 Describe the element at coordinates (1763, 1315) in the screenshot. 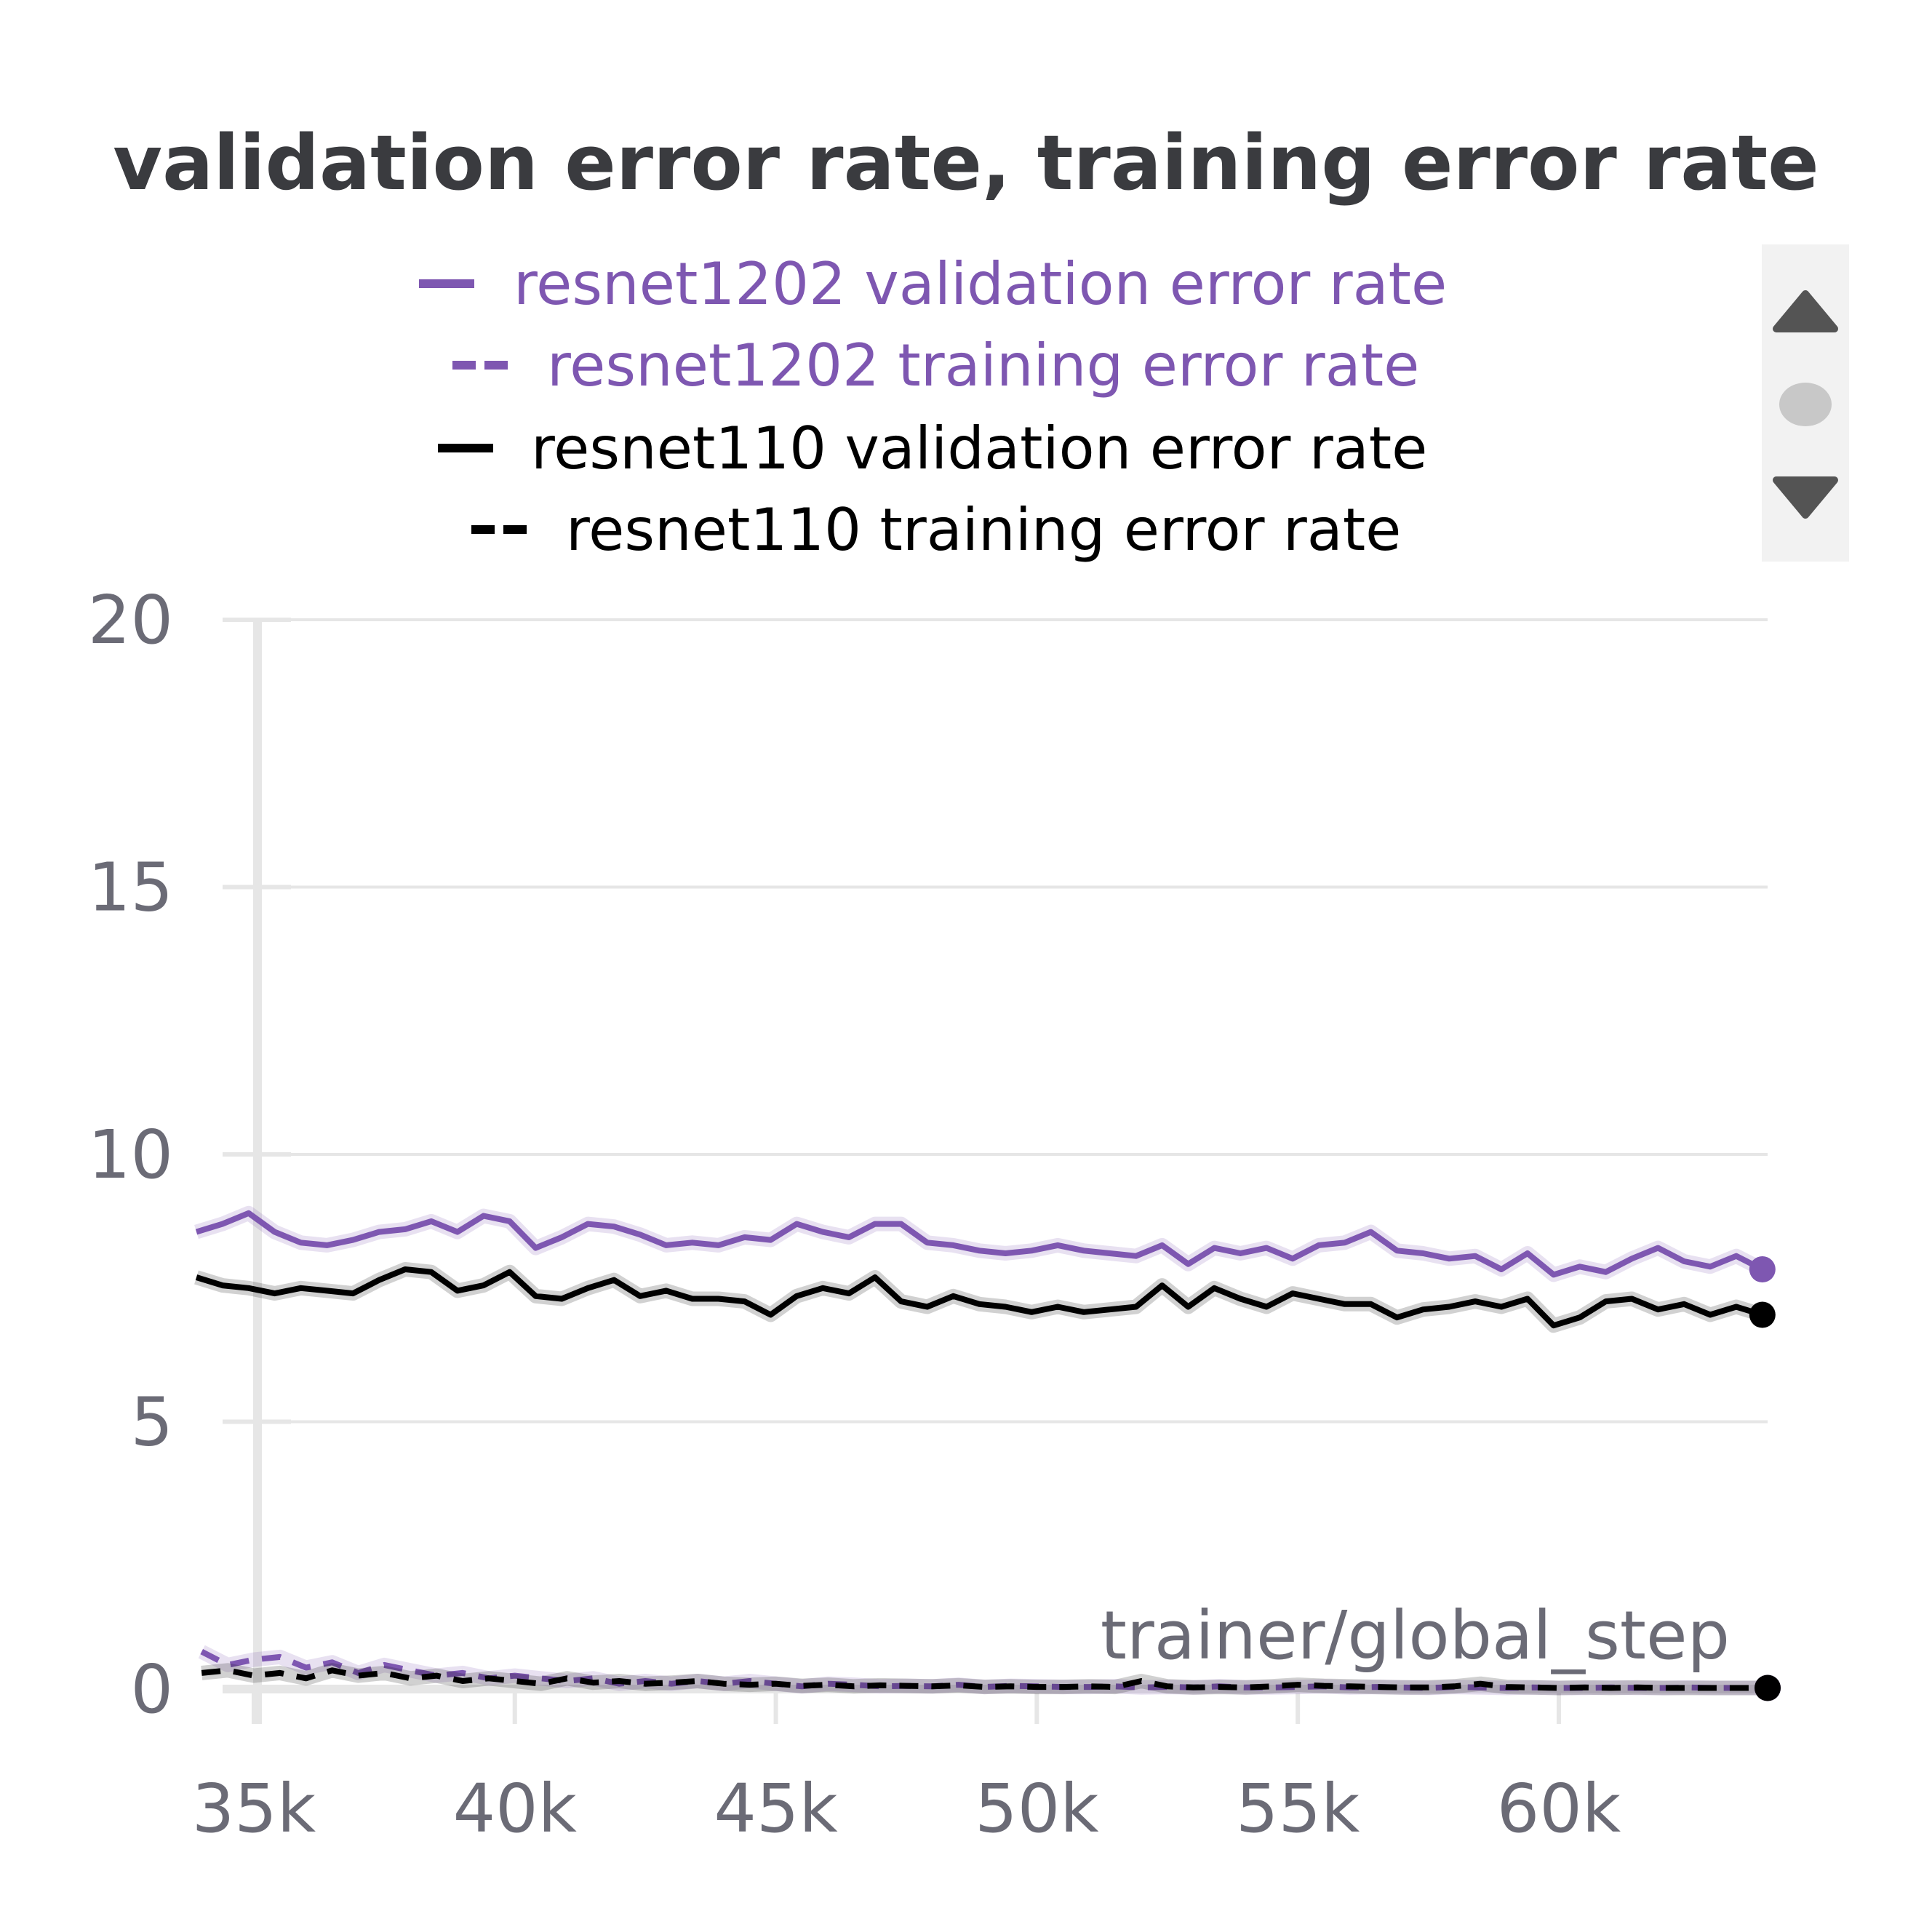

I see `resnet110-validation-error-rate-end-marker` at that location.